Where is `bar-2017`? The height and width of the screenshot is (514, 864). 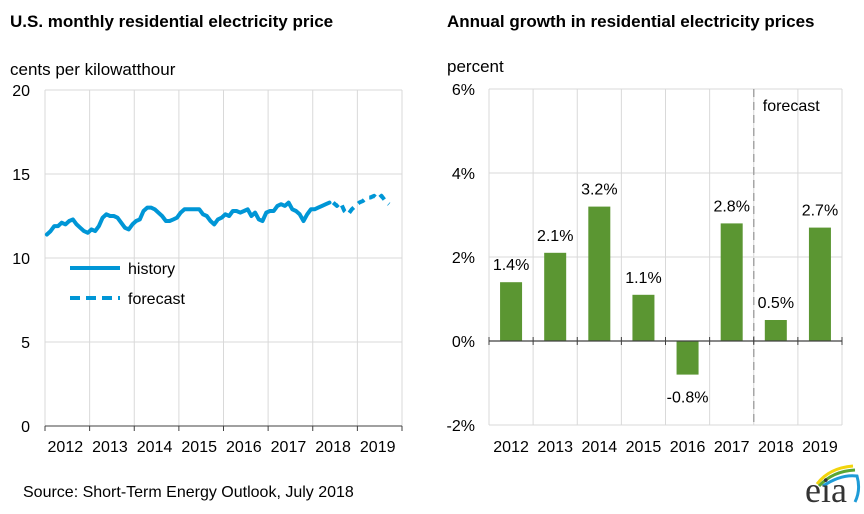
bar-2017 is located at coordinates (731, 282).